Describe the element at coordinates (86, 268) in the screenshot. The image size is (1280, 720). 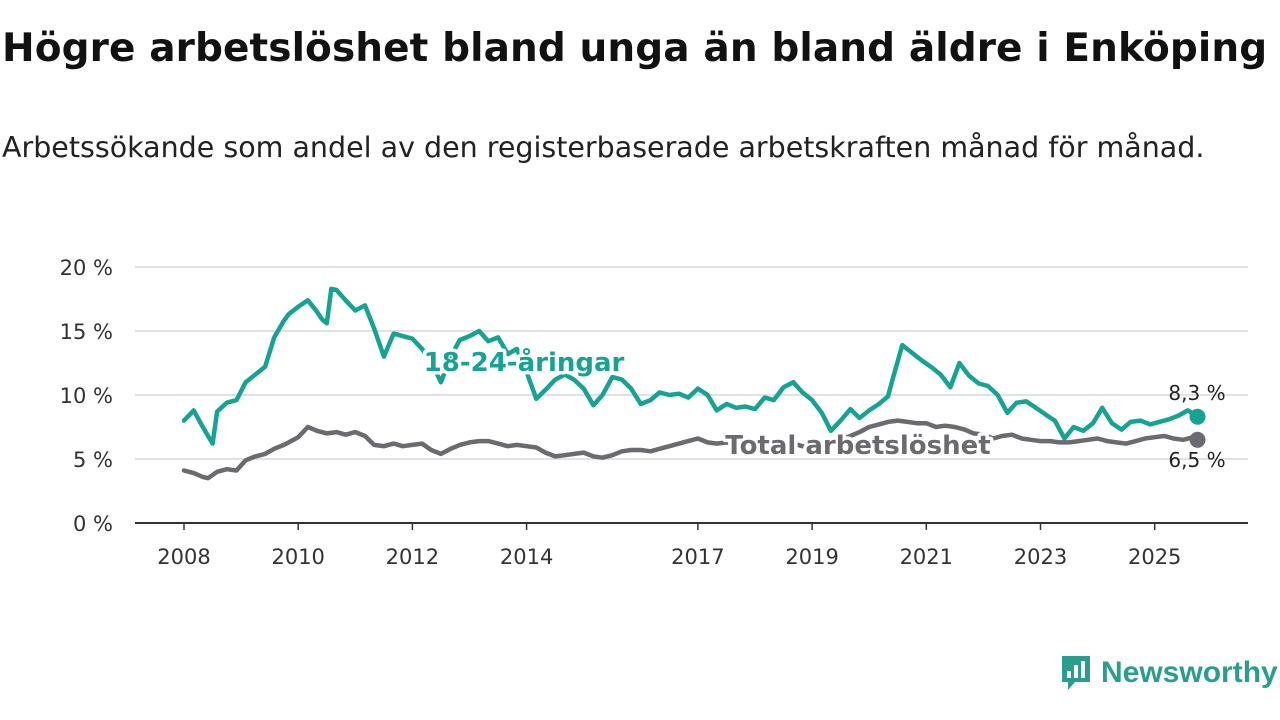
I see `y-tick-label: 20 %` at that location.